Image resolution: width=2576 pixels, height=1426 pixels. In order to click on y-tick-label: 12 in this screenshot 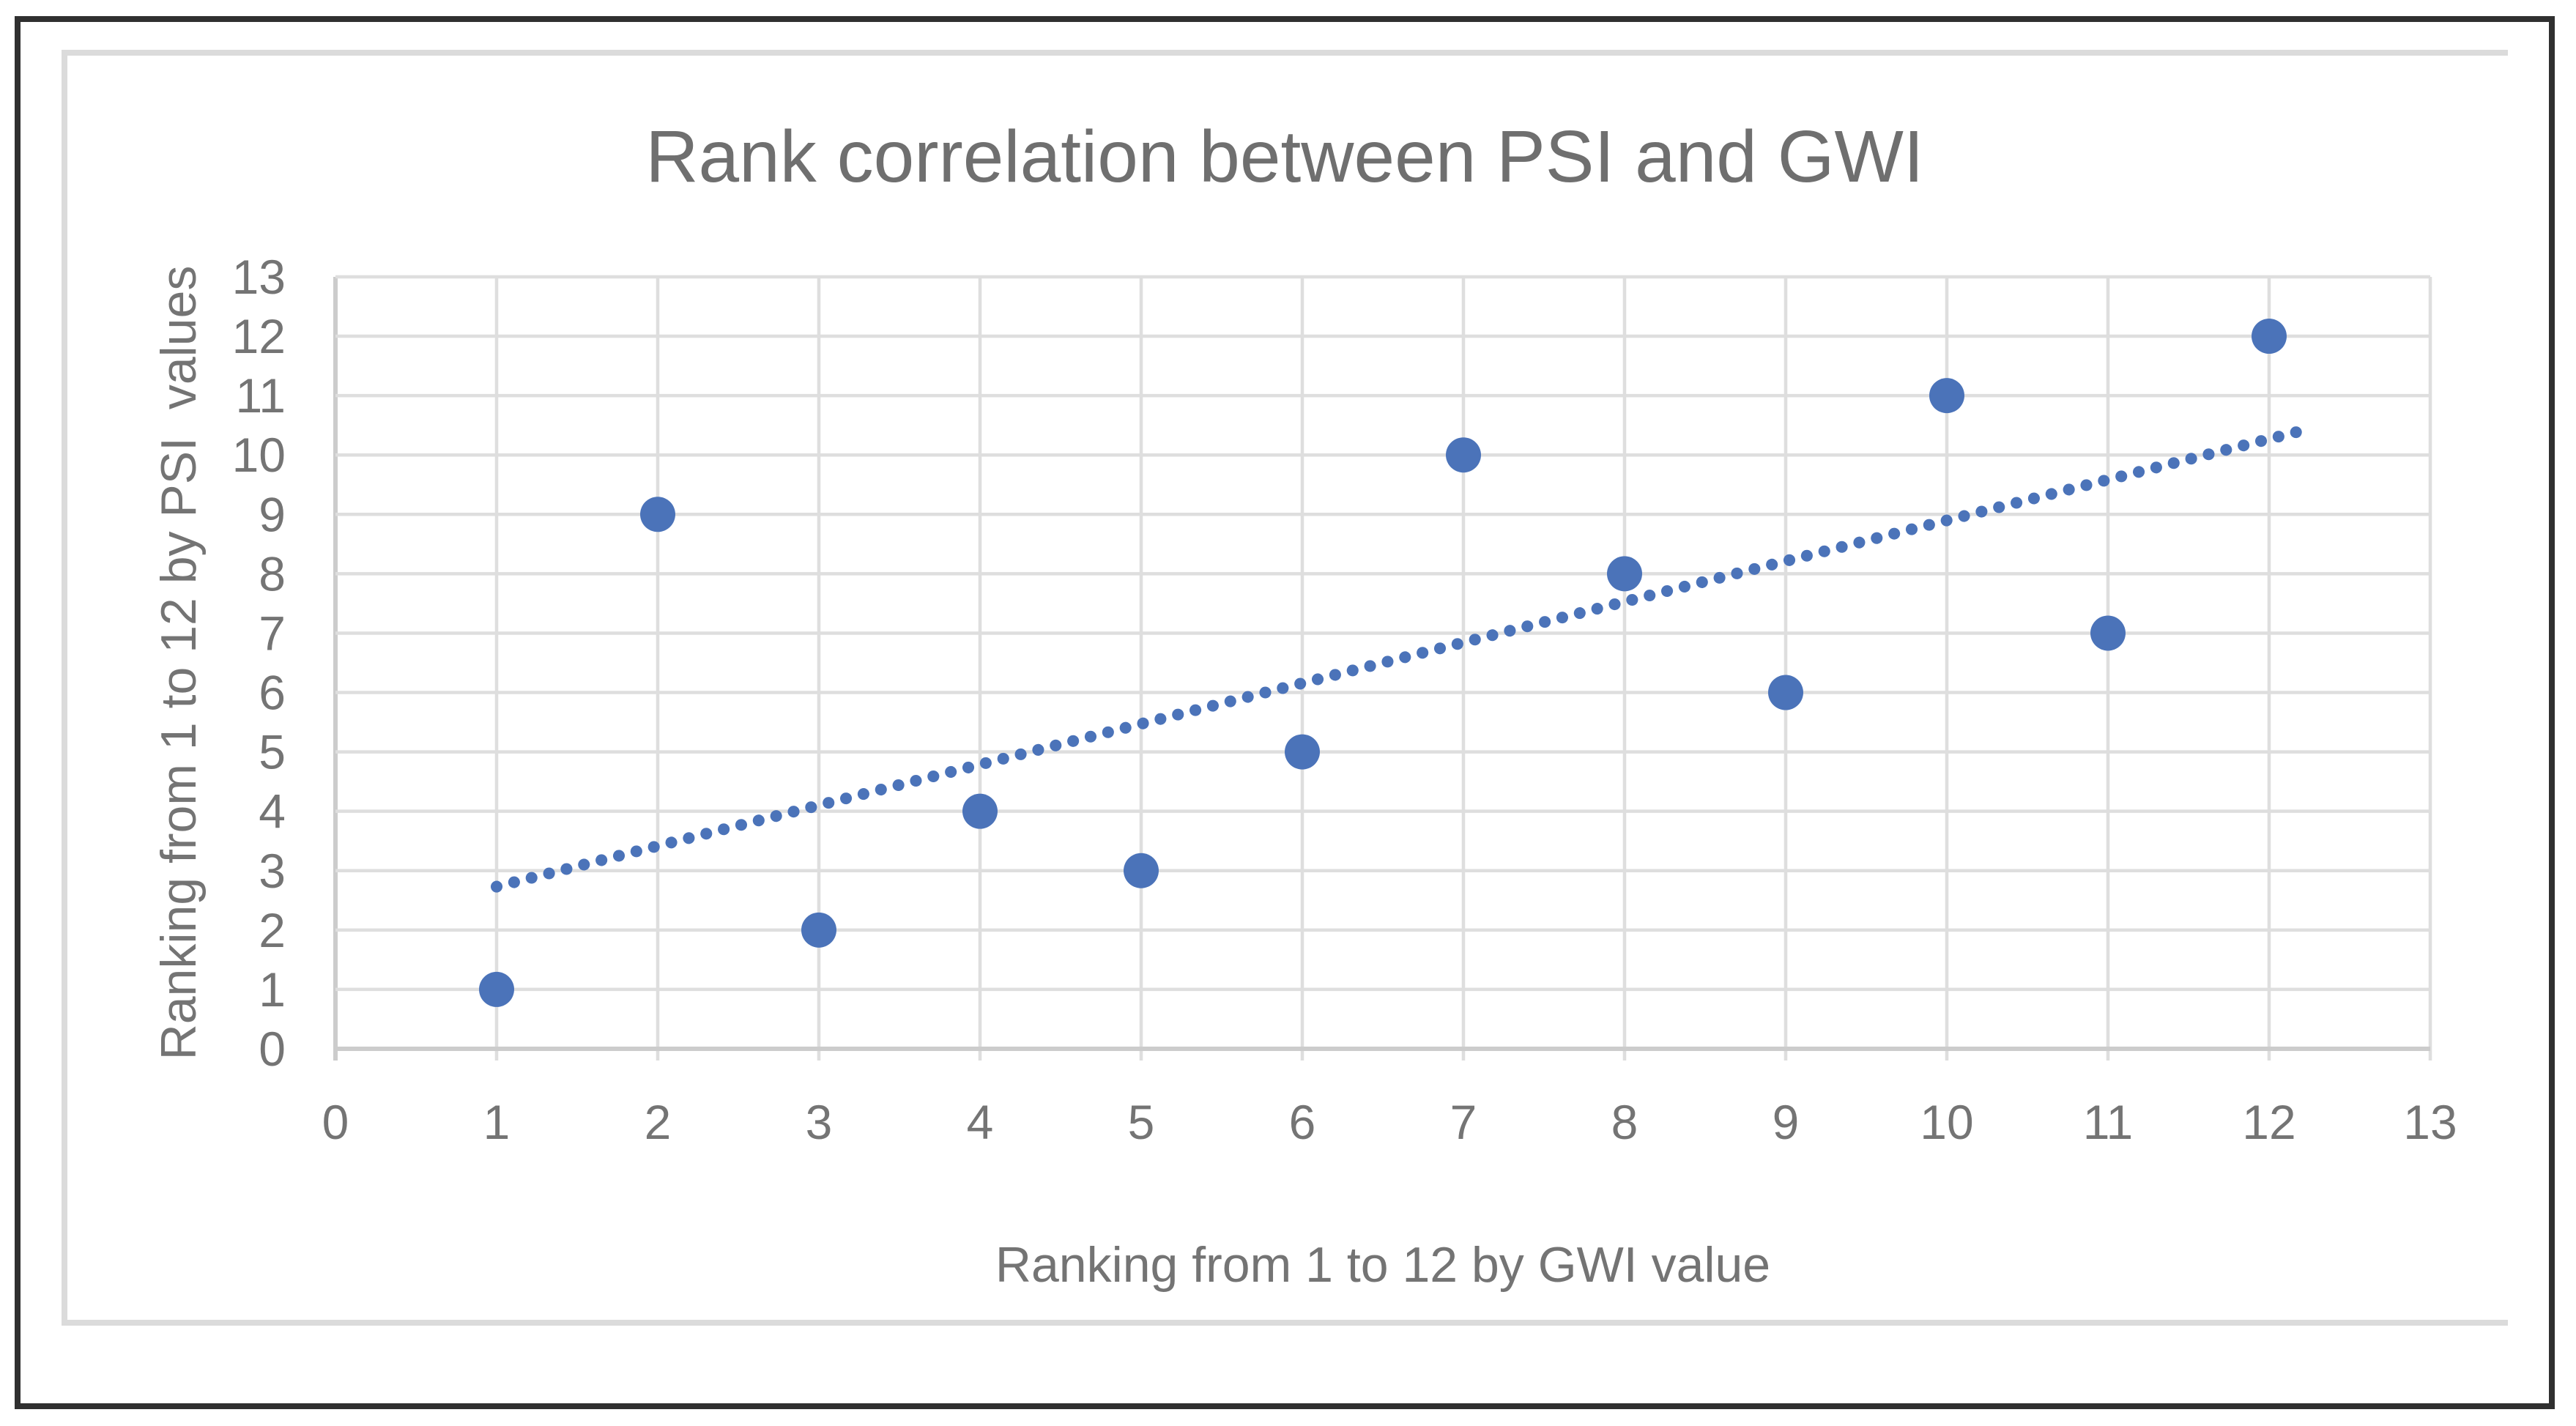, I will do `click(259, 336)`.